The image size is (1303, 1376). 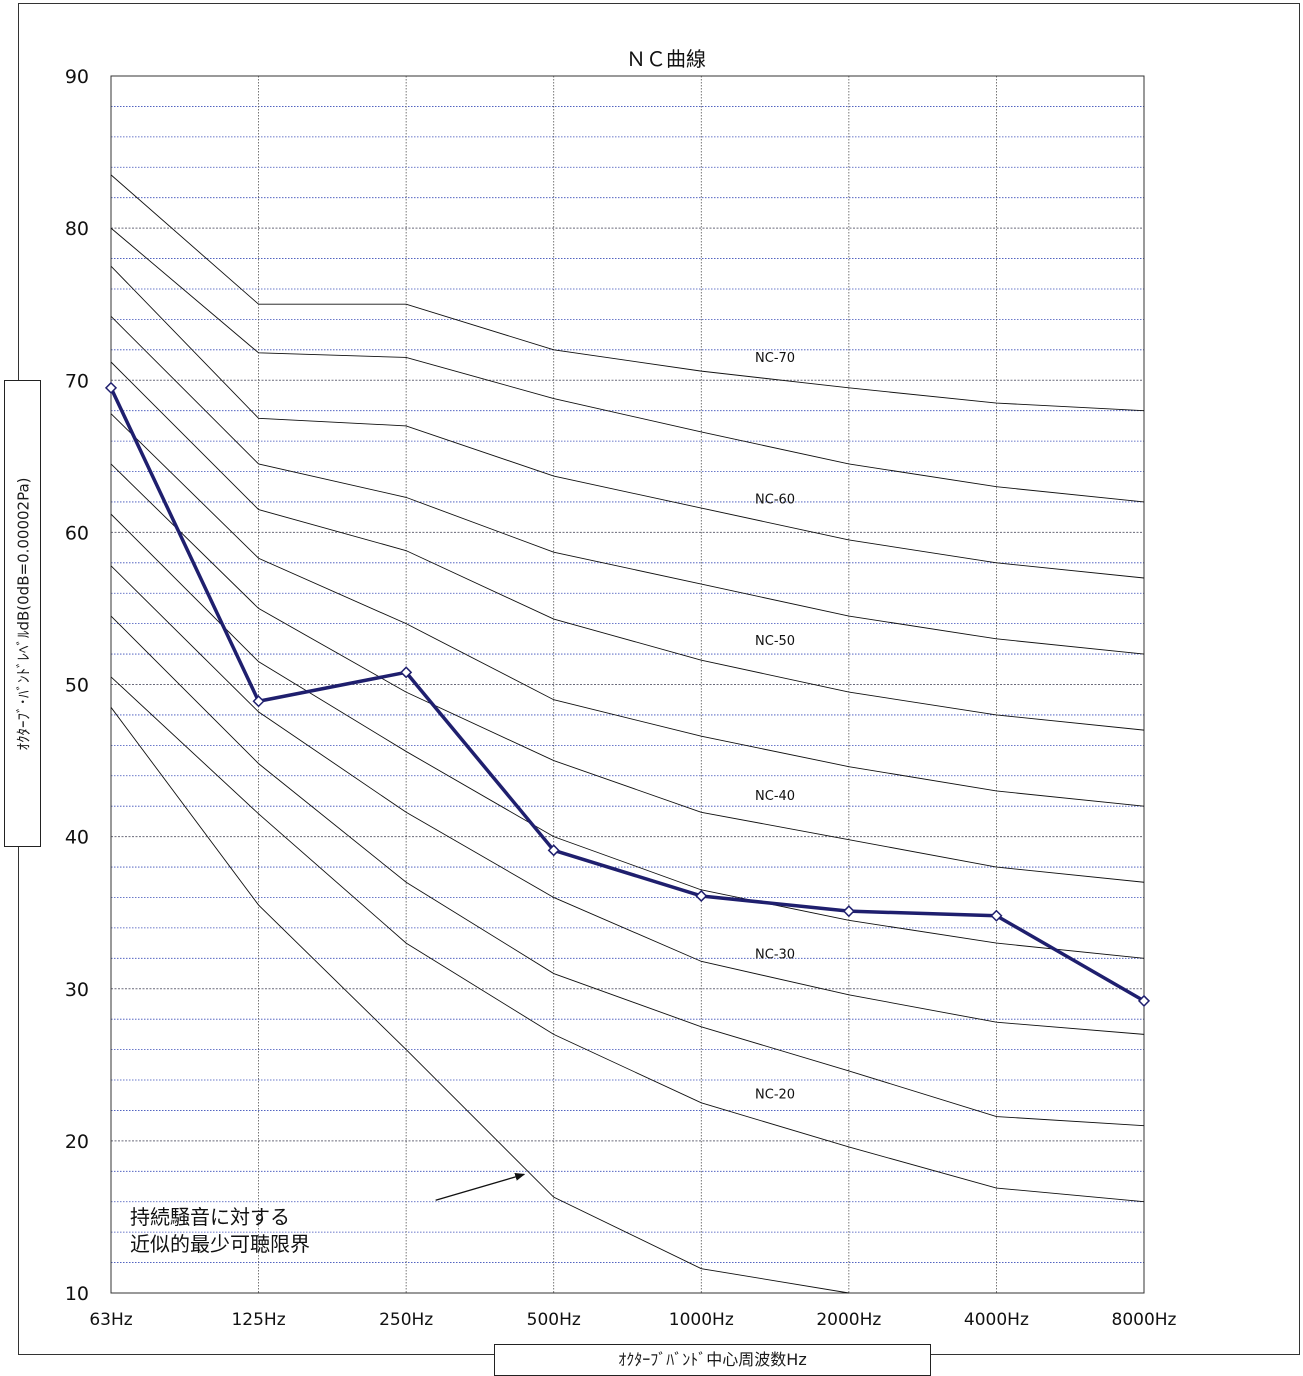 I want to click on annotation-arrow, so click(x=480, y=1187).